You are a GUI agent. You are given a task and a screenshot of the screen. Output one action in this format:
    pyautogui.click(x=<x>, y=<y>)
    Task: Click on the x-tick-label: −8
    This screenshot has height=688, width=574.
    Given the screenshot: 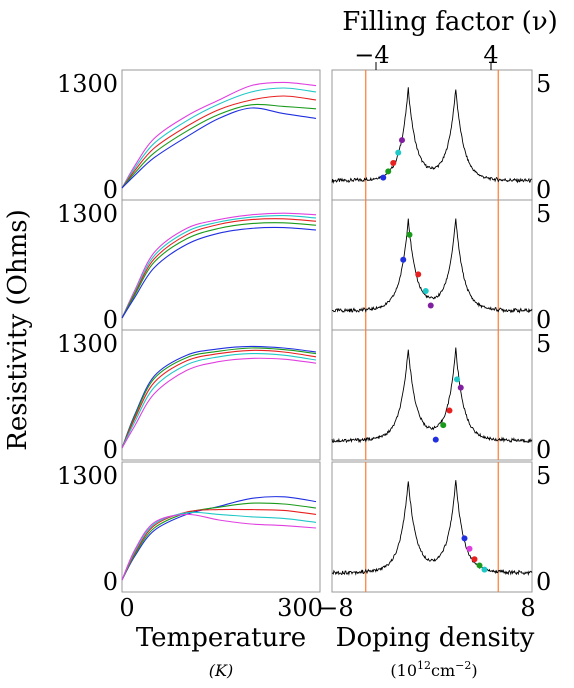 What is the action you would take?
    pyautogui.click(x=335, y=608)
    